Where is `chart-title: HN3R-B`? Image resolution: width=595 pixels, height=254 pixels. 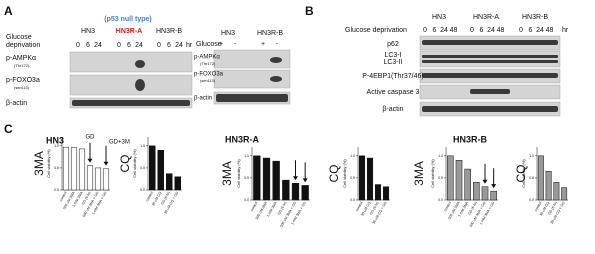 chart-title: HN3R-B is located at coordinates (470, 139).